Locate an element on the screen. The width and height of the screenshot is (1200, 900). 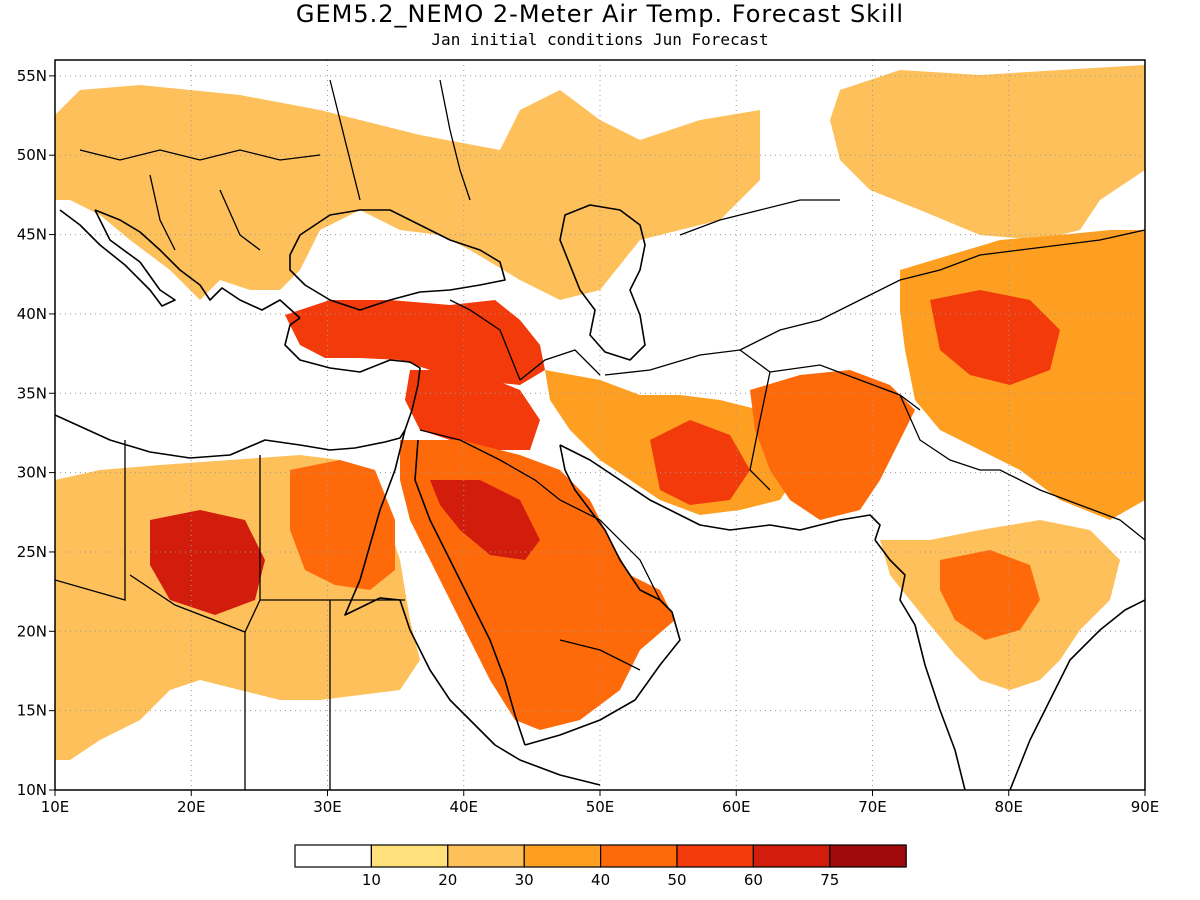
y-tick-label: 20N is located at coordinates (32, 631).